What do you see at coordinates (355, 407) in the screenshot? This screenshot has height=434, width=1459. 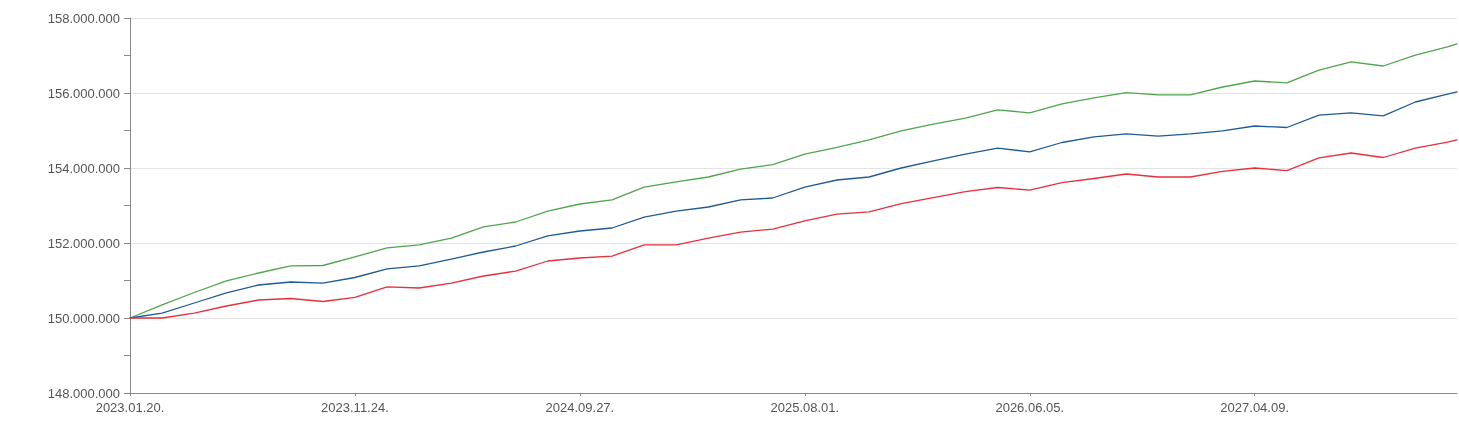 I see `x-tick-label: 2023.11.24.` at bounding box center [355, 407].